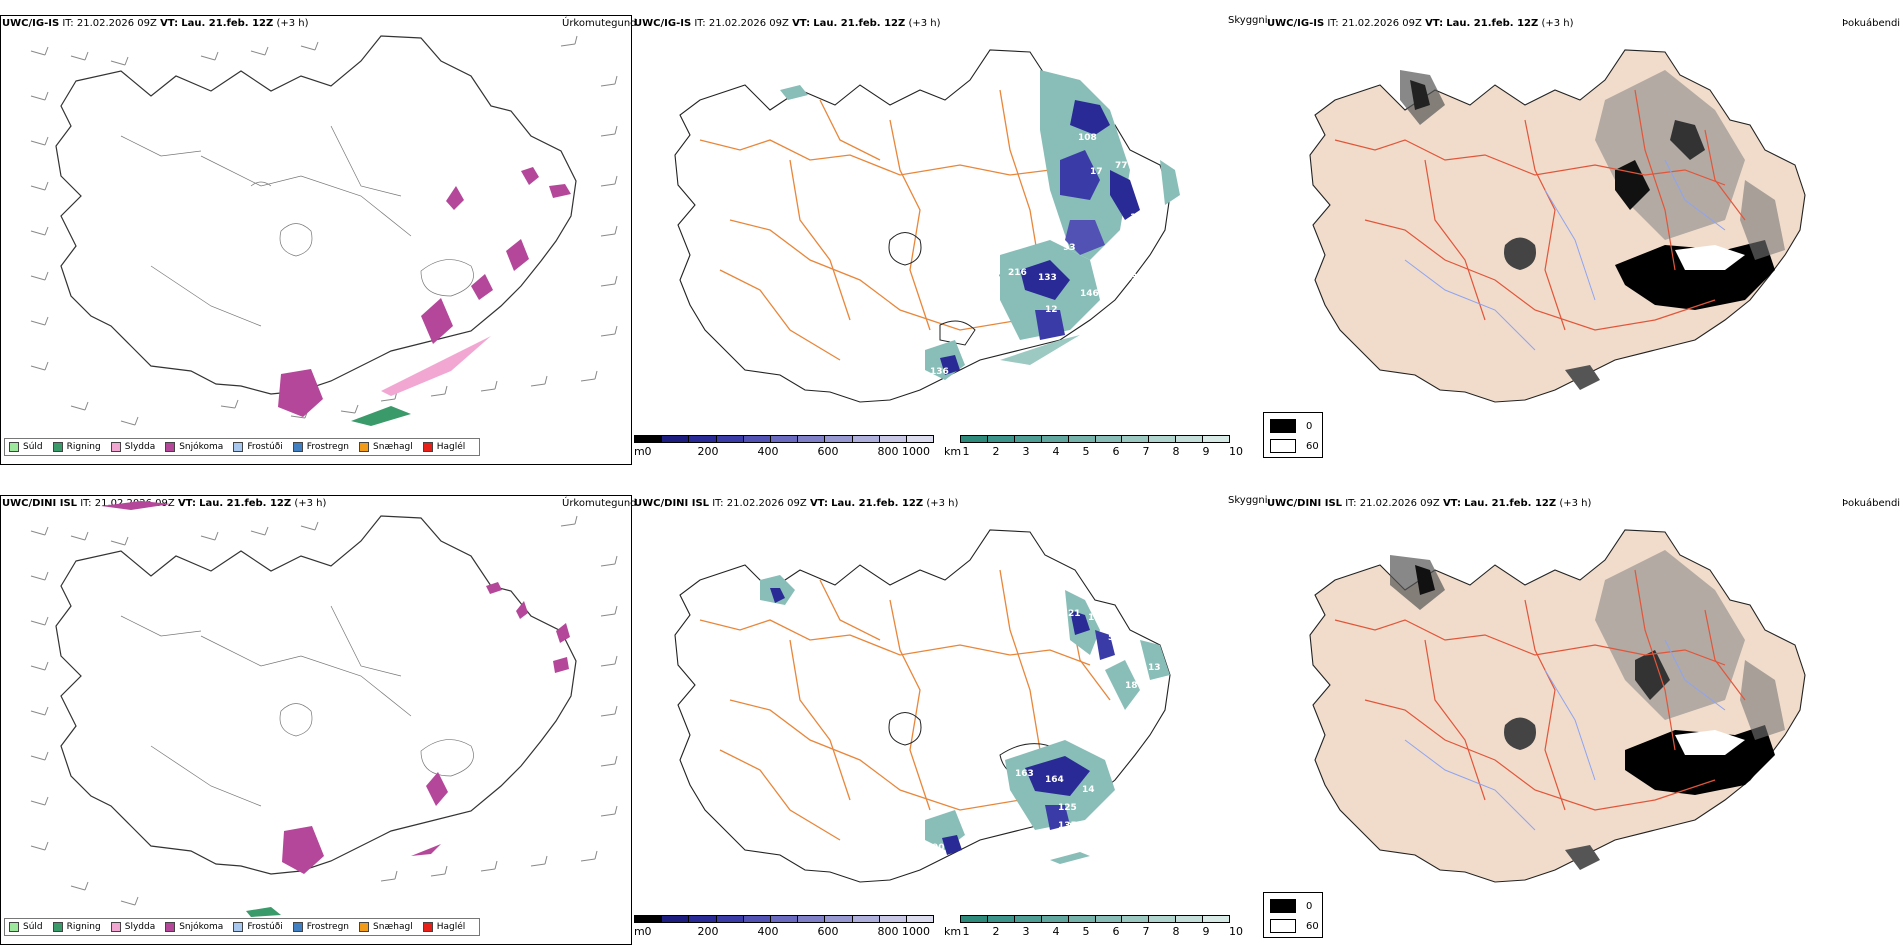  Describe the element at coordinates (1176, 931) in the screenshot. I see `tick-label: 8` at that location.